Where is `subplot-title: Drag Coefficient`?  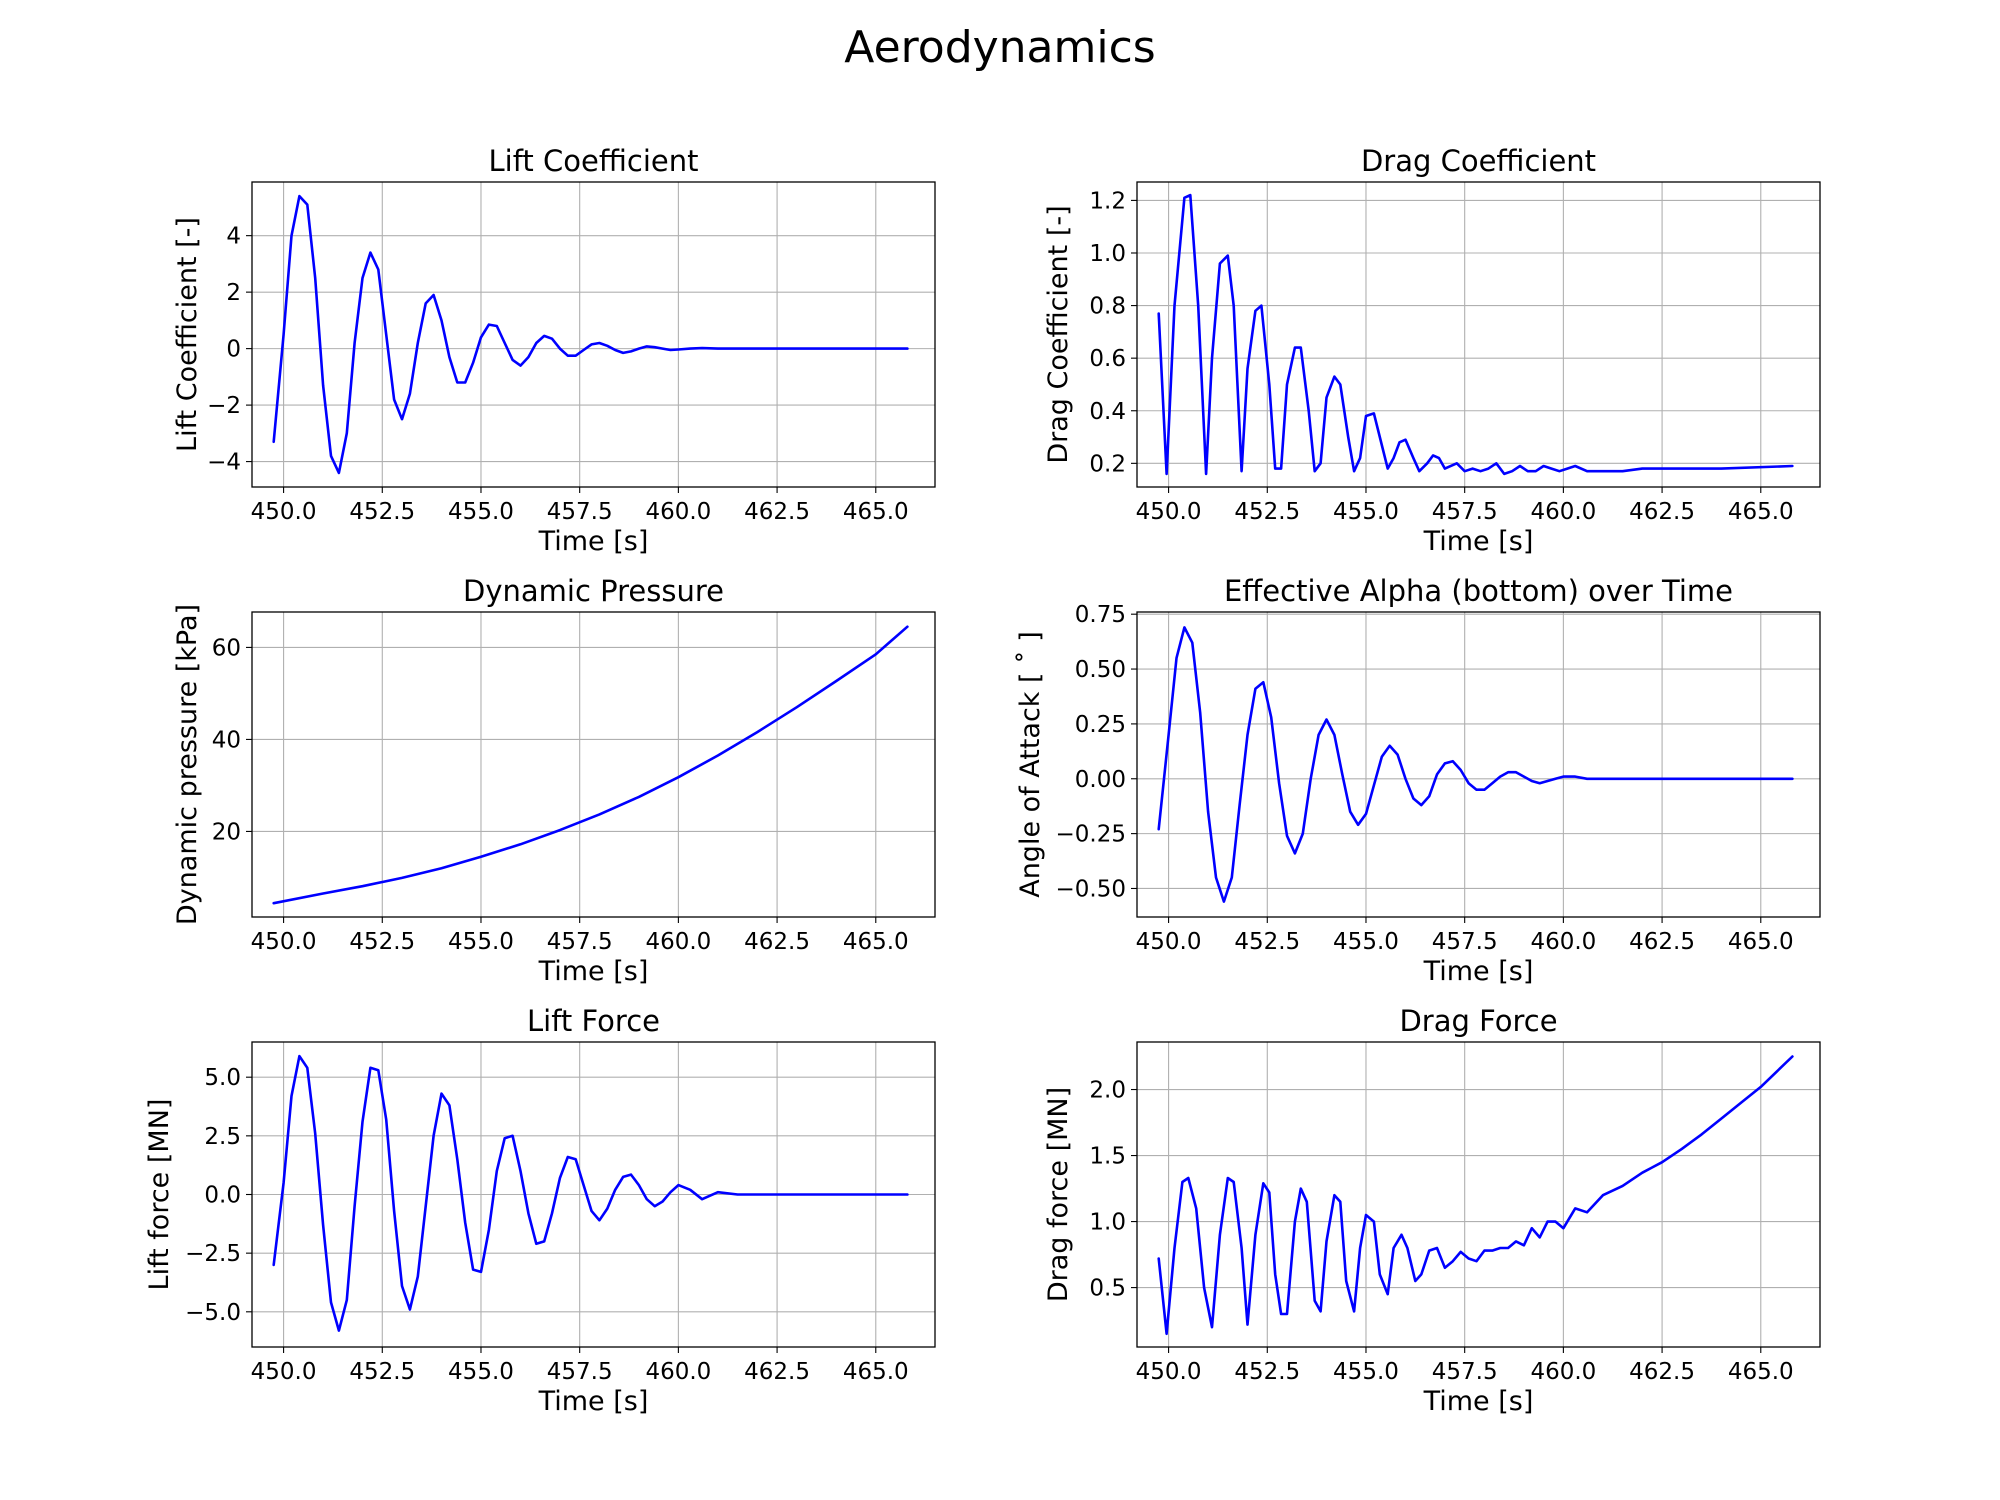
subplot-title: Drag Coefficient is located at coordinates (1478, 161).